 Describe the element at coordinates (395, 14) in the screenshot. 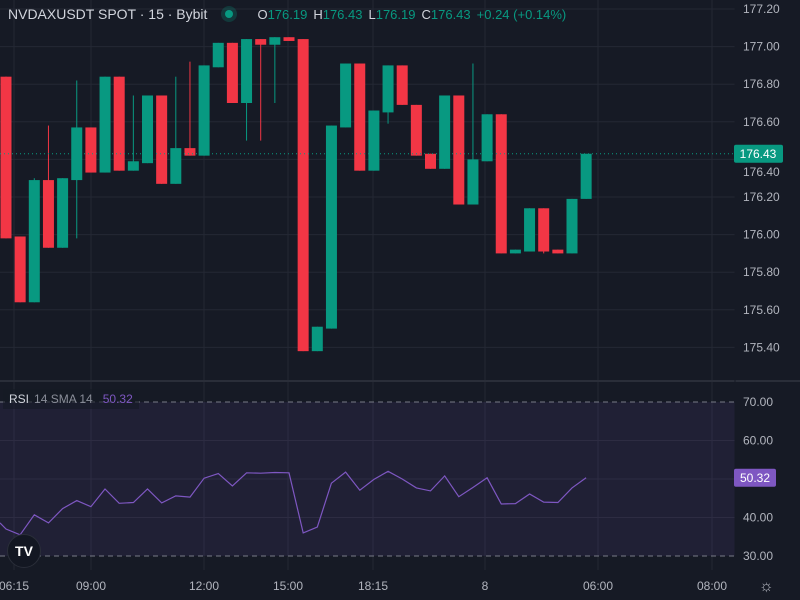

I see `low-value: 176.19` at that location.